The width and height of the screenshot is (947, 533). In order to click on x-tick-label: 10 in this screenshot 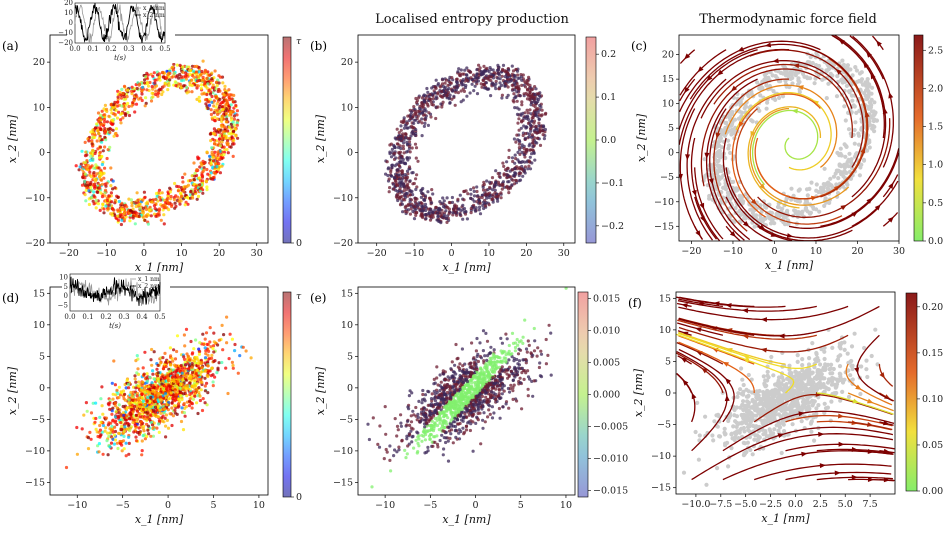, I will do `click(182, 253)`.